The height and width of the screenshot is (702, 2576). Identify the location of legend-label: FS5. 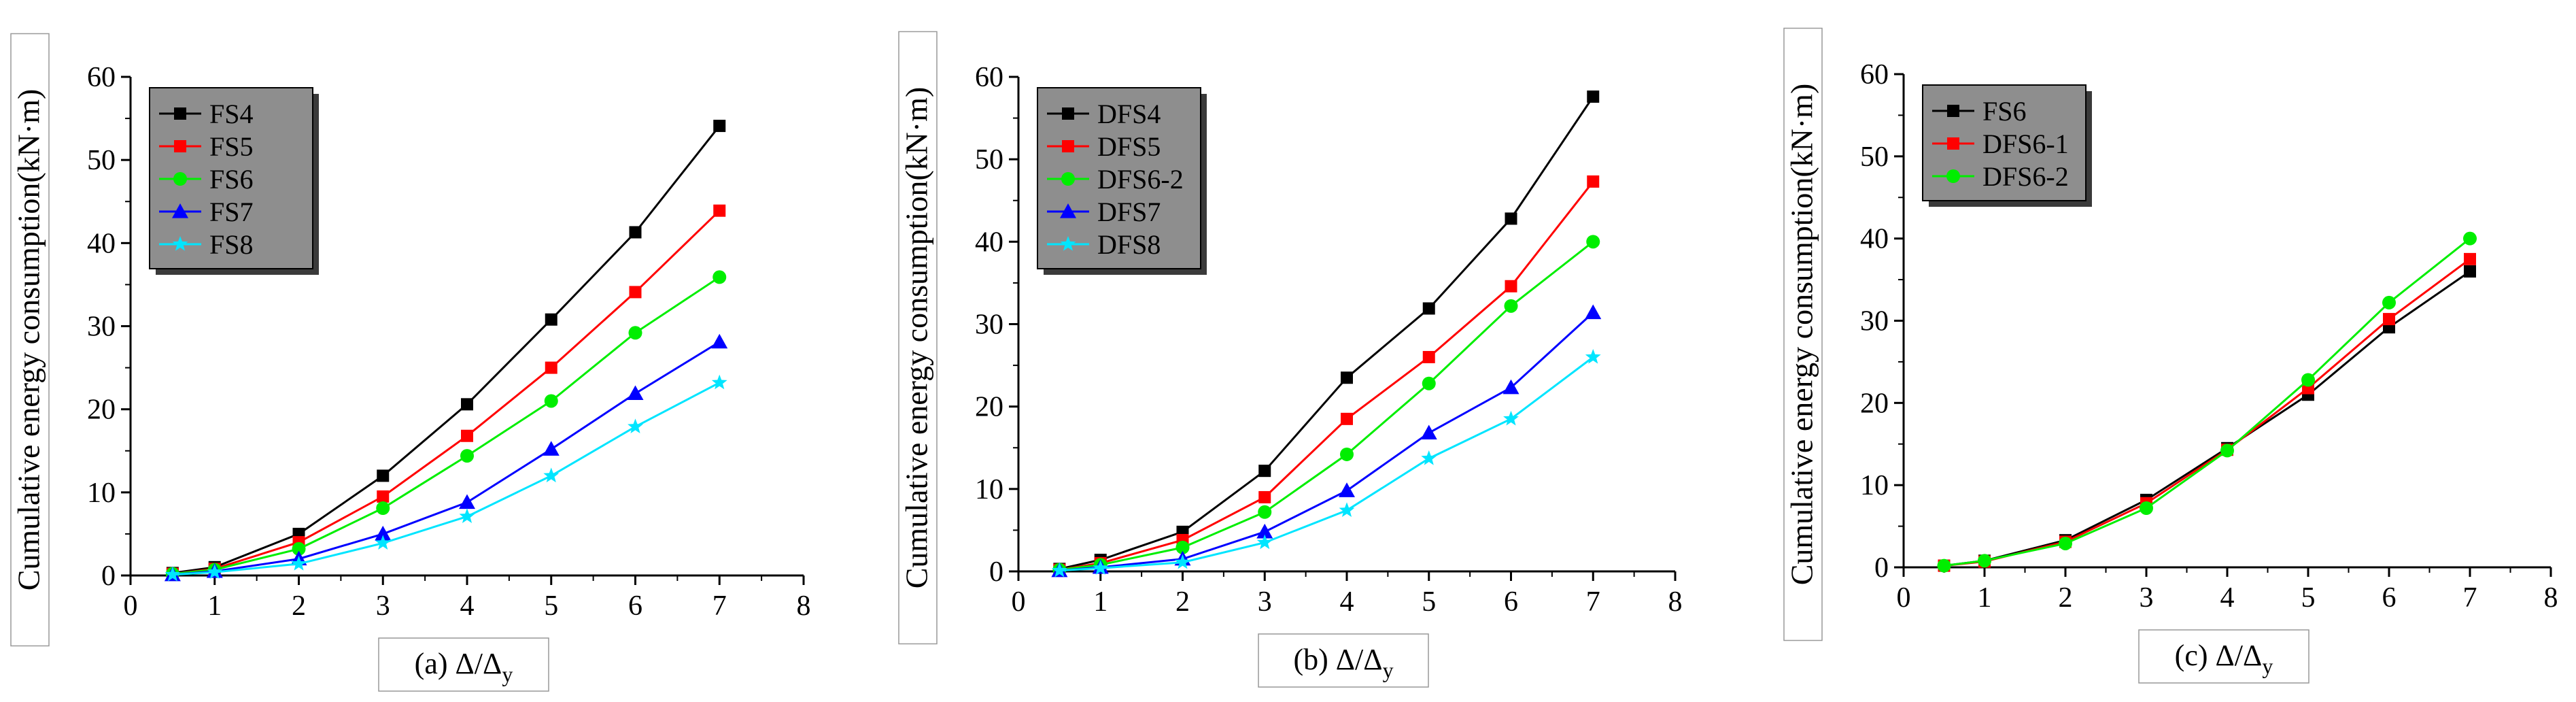
(231, 146).